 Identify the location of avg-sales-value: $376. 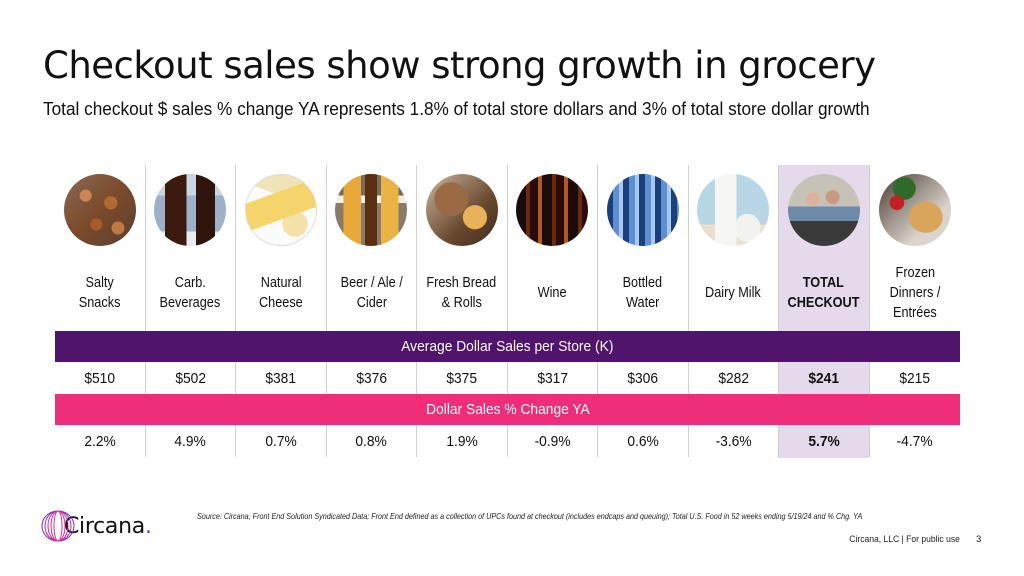
(372, 378).